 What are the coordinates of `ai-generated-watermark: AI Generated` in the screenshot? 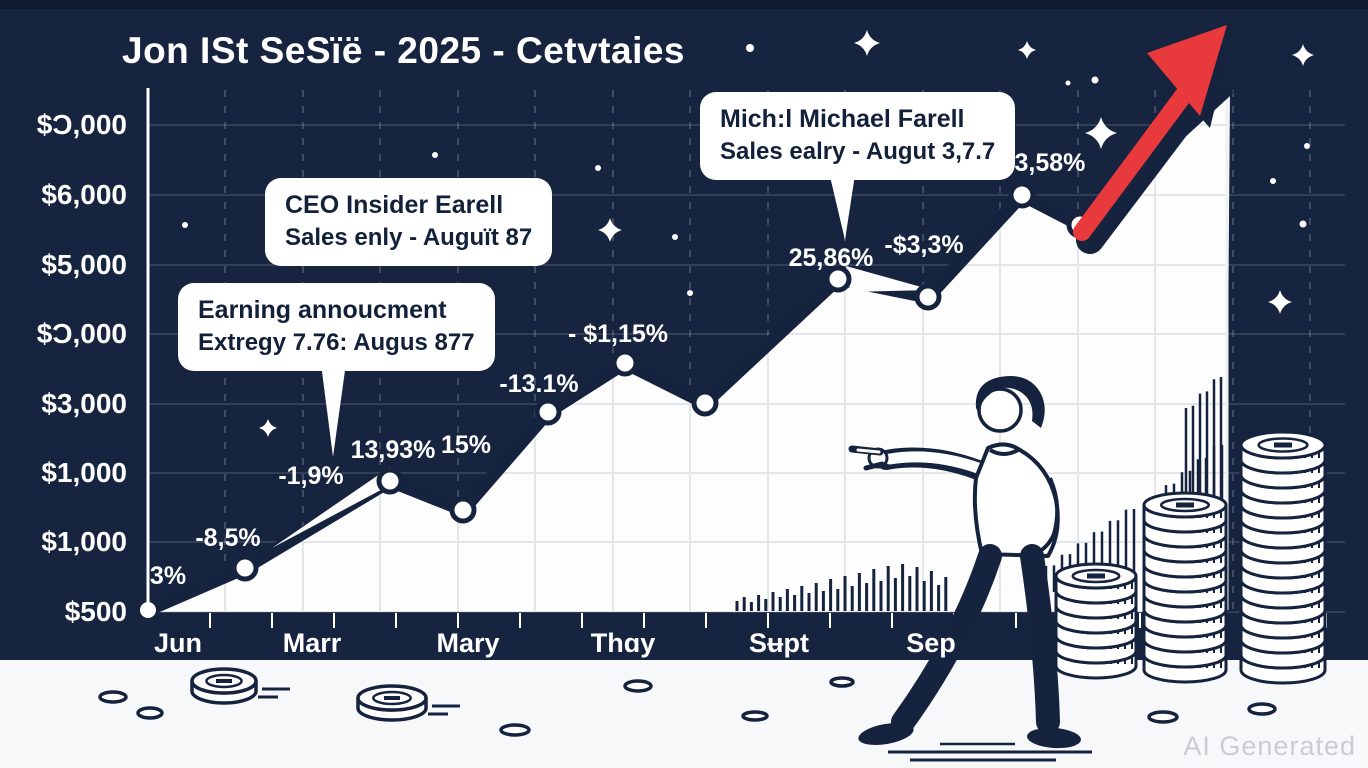 It's located at (1269, 746).